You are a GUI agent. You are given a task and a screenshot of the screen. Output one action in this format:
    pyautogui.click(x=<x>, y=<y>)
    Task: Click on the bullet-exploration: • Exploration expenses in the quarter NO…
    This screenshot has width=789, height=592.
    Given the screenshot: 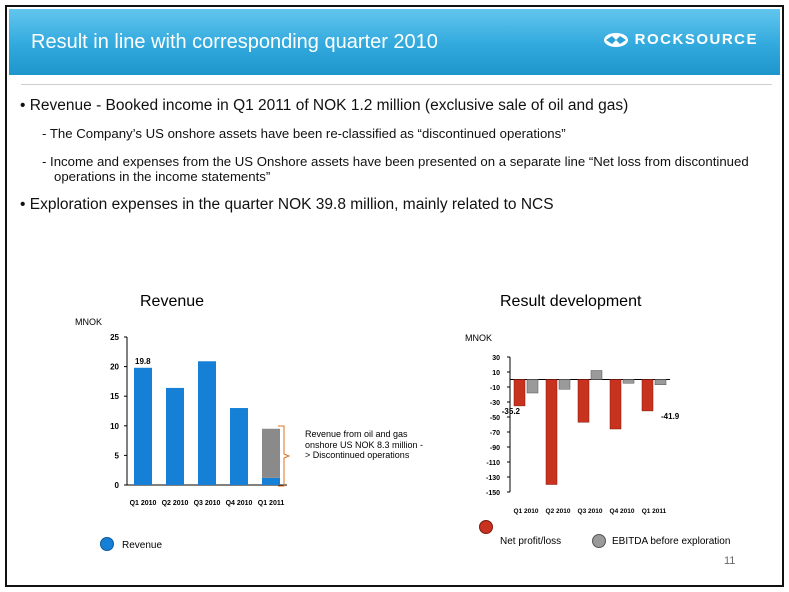 What is the action you would take?
    pyautogui.click(x=287, y=204)
    